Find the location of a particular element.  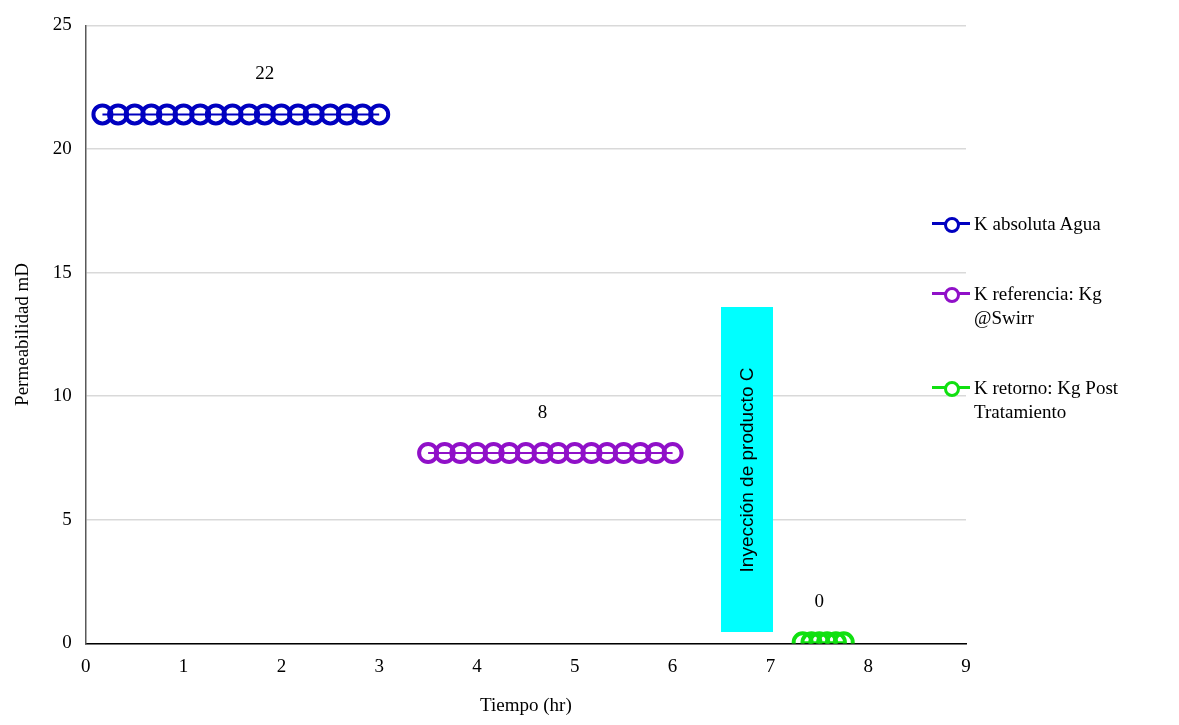

annotation: 0 is located at coordinates (819, 601).